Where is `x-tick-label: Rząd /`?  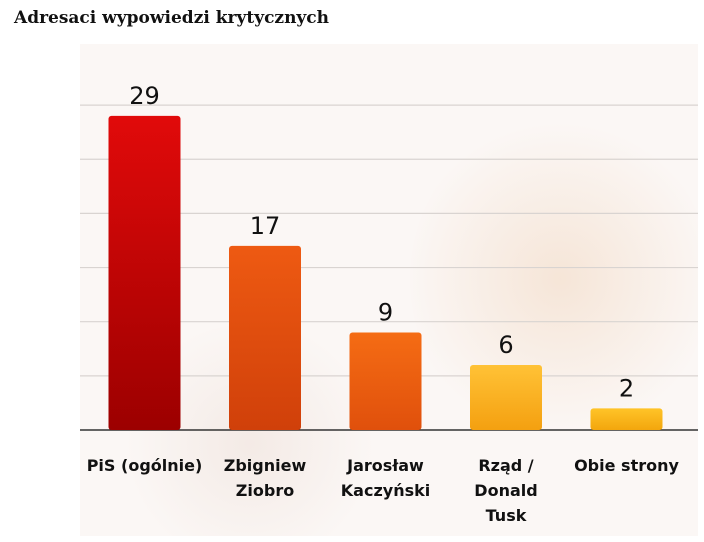 x-tick-label: Rząd / is located at coordinates (505, 465).